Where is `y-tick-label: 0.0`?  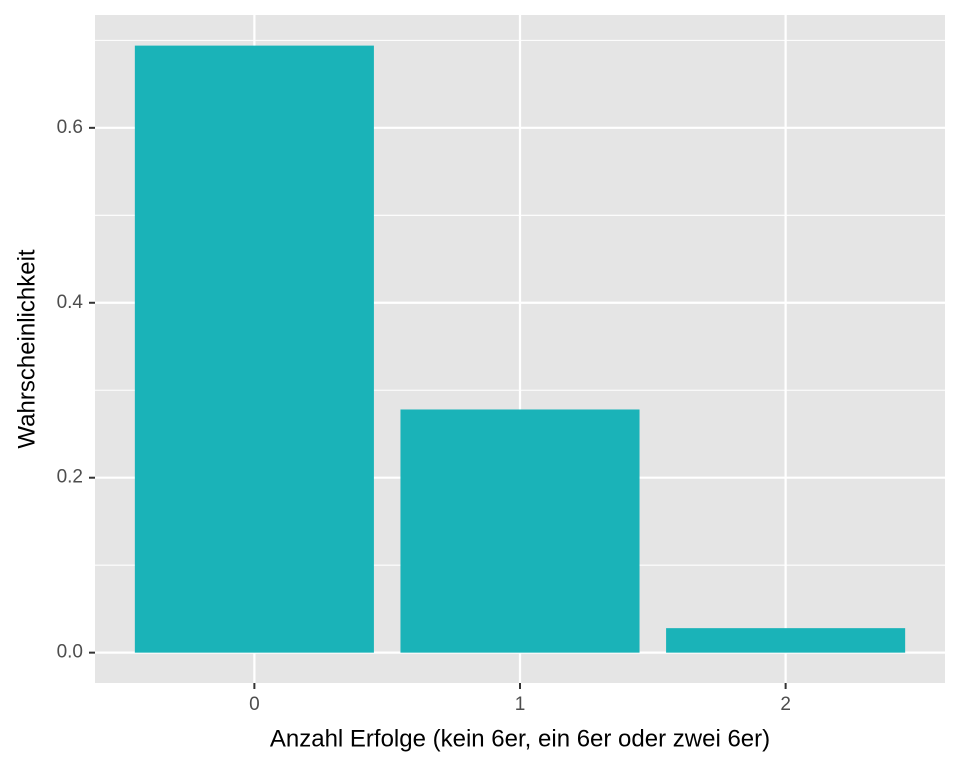 y-tick-label: 0.0 is located at coordinates (70, 652).